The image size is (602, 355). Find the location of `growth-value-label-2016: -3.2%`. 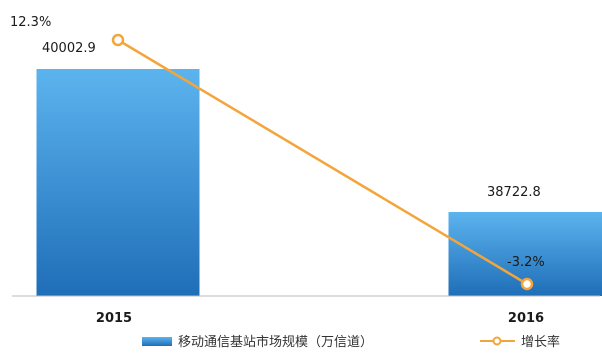

growth-value-label-2016: -3.2% is located at coordinates (526, 262).